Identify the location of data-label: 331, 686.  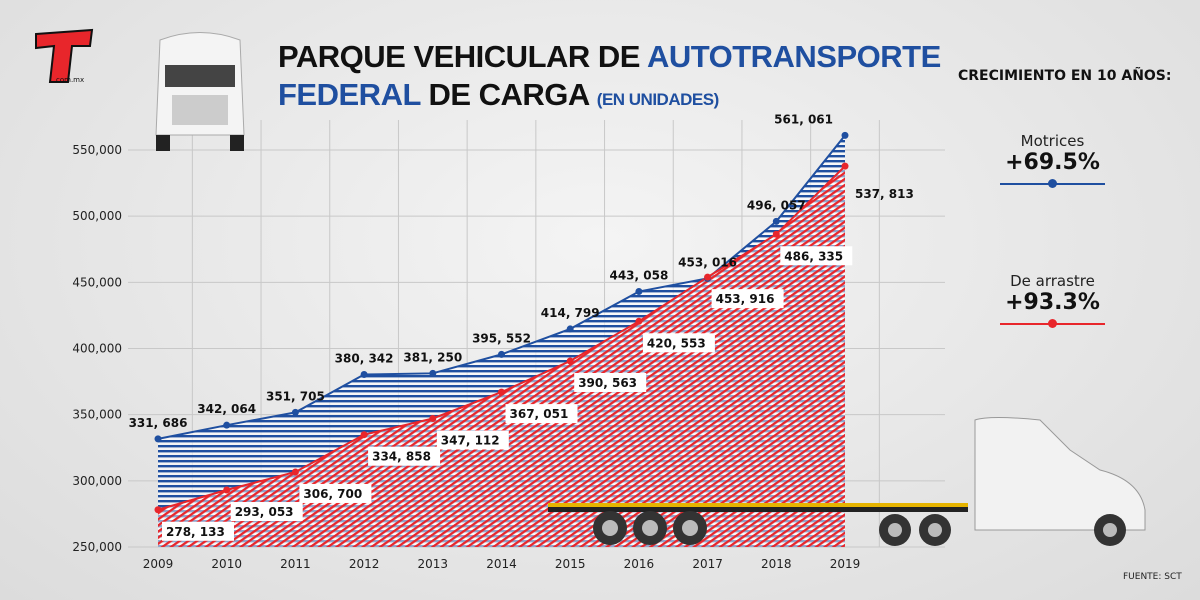
(158, 423).